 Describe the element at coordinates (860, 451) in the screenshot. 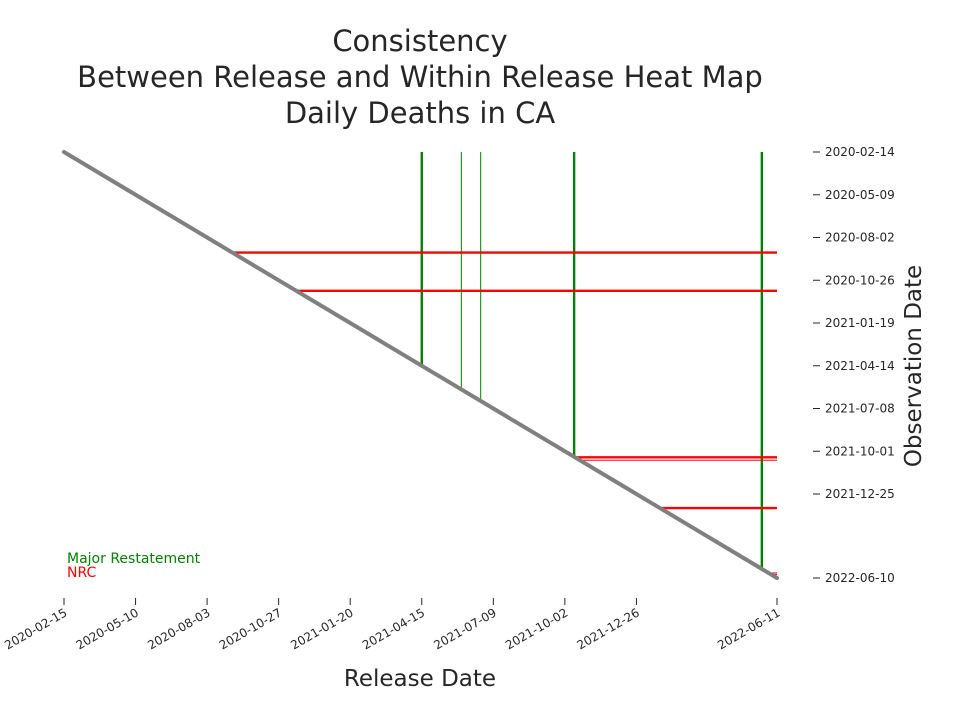

I see `y-tick-label-7: 2021-10-01` at that location.